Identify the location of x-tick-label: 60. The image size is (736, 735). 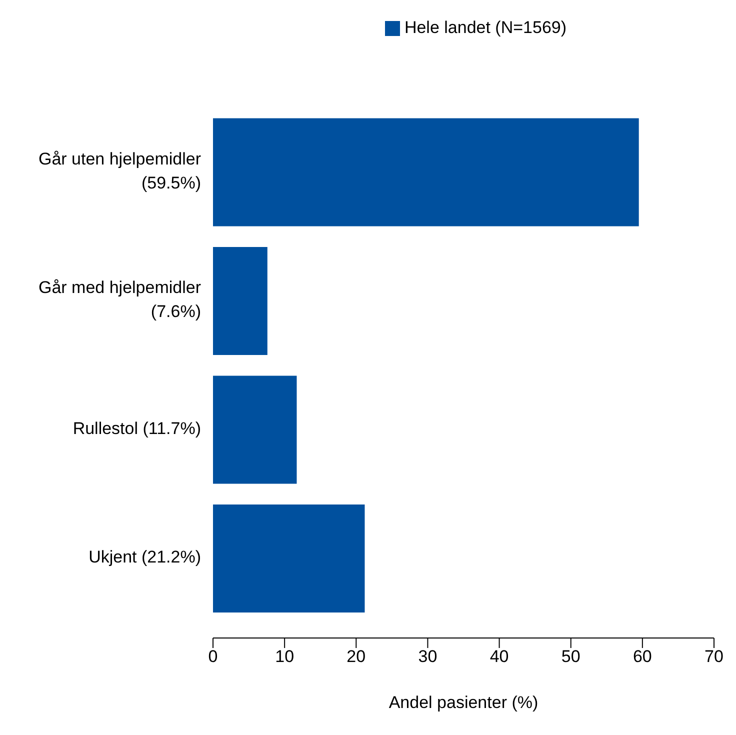
(642, 656).